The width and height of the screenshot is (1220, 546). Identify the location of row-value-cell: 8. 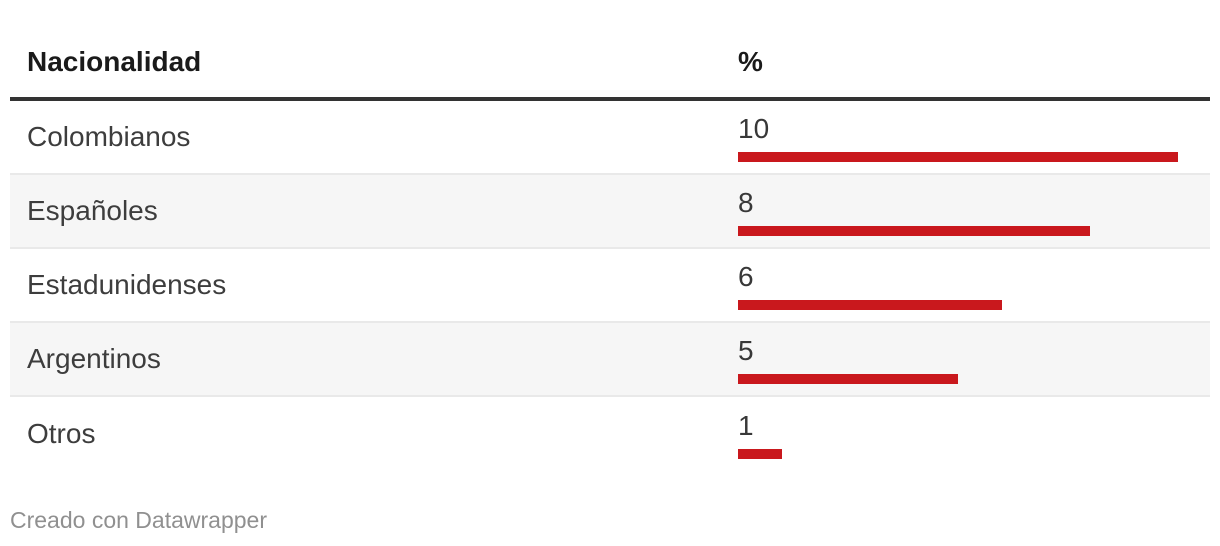
(974, 211).